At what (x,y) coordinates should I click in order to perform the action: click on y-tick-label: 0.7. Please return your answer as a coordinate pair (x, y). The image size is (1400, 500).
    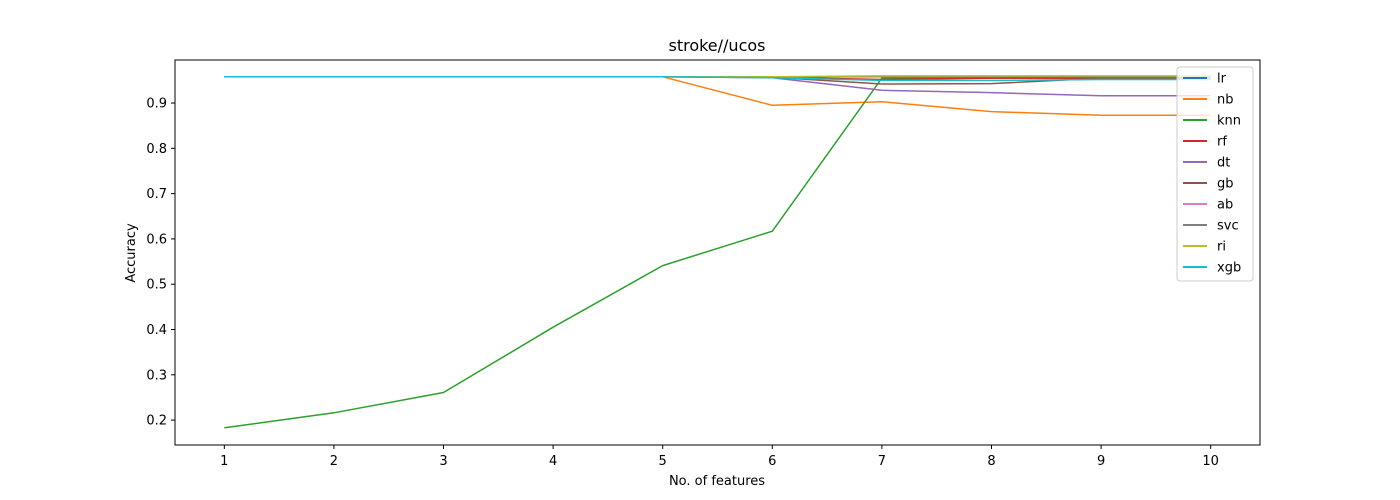
    Looking at the image, I should click on (156, 194).